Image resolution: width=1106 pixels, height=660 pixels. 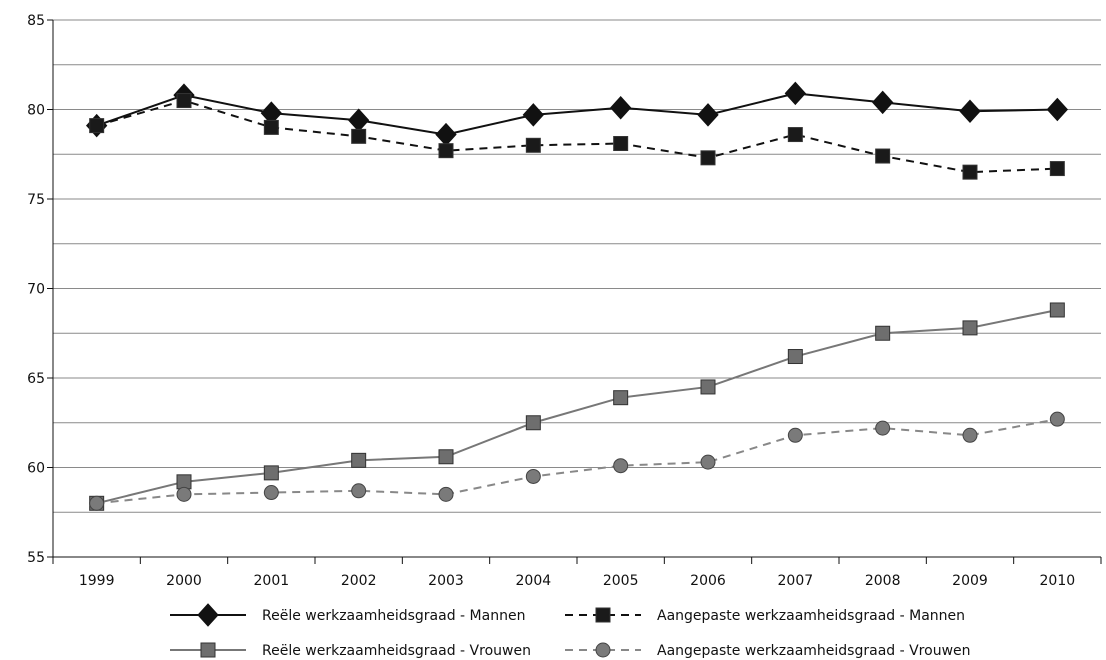 What do you see at coordinates (272, 581) in the screenshot?
I see `x-tick-label: 2001` at bounding box center [272, 581].